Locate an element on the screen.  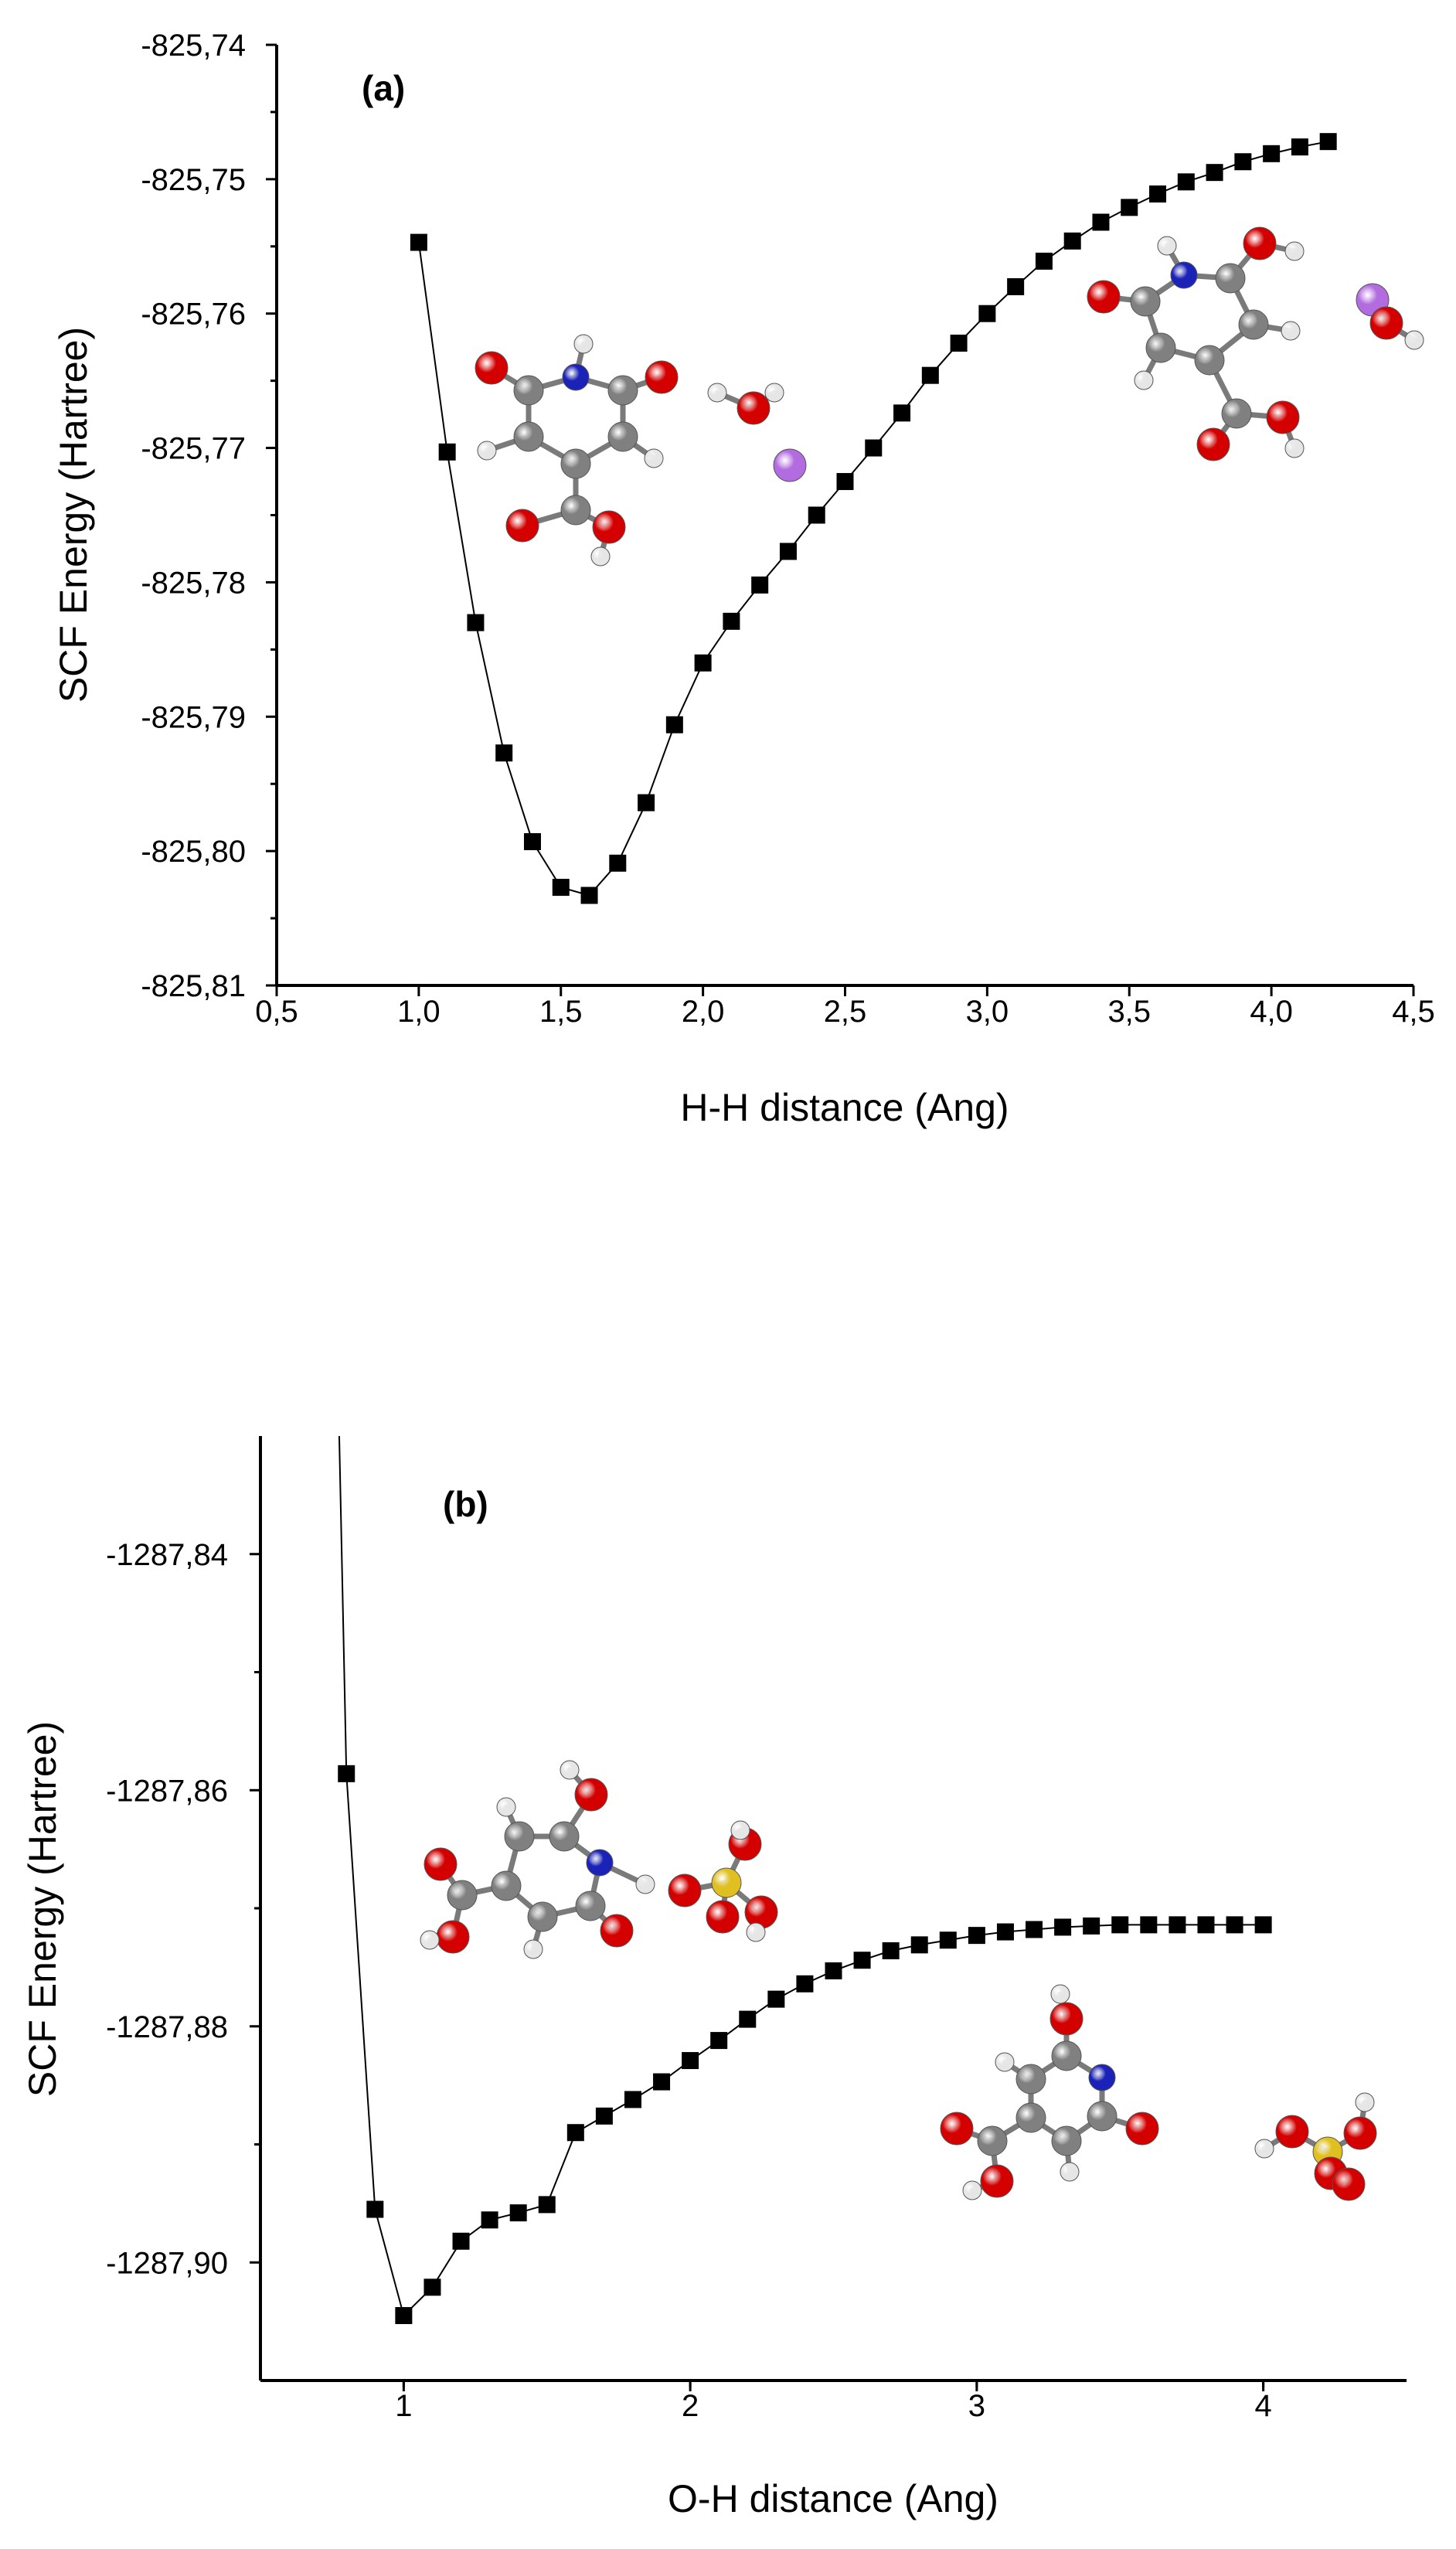
y-axis-title-a: SCF Energy (Hartree) is located at coordinates (74, 515).